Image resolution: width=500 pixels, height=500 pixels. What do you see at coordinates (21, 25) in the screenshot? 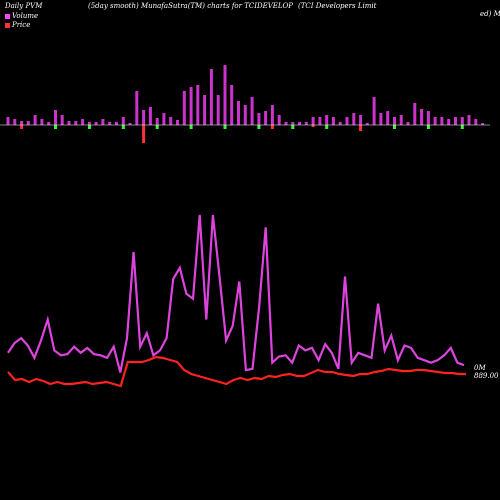
I see `legend-price-label: Price` at bounding box center [21, 25].